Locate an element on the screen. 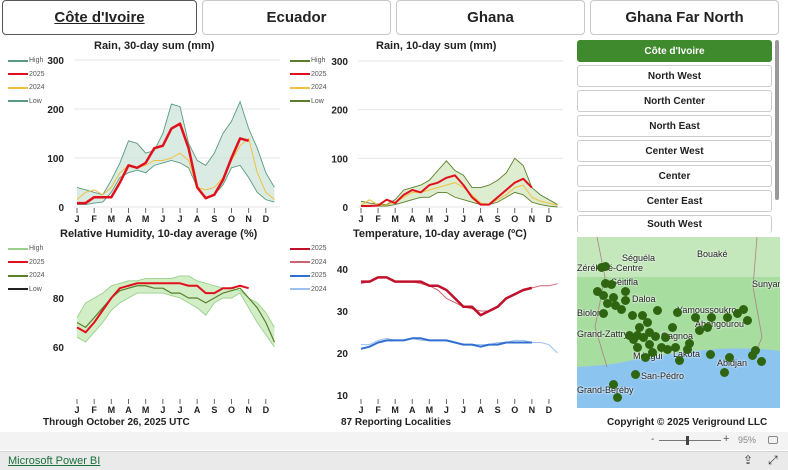  x-tick-label: D is located at coordinates (266, 219).